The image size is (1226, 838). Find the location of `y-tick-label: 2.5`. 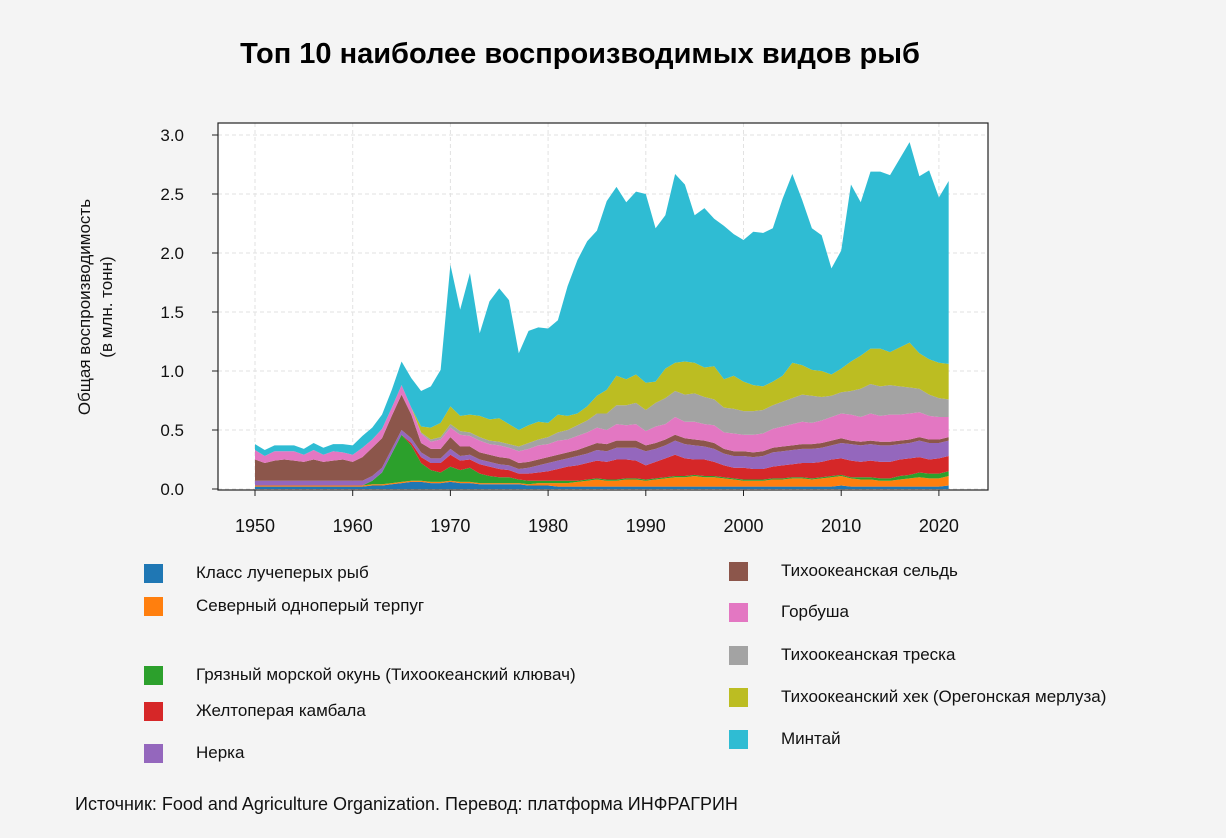

y-tick-label: 2.5 is located at coordinates (172, 194).